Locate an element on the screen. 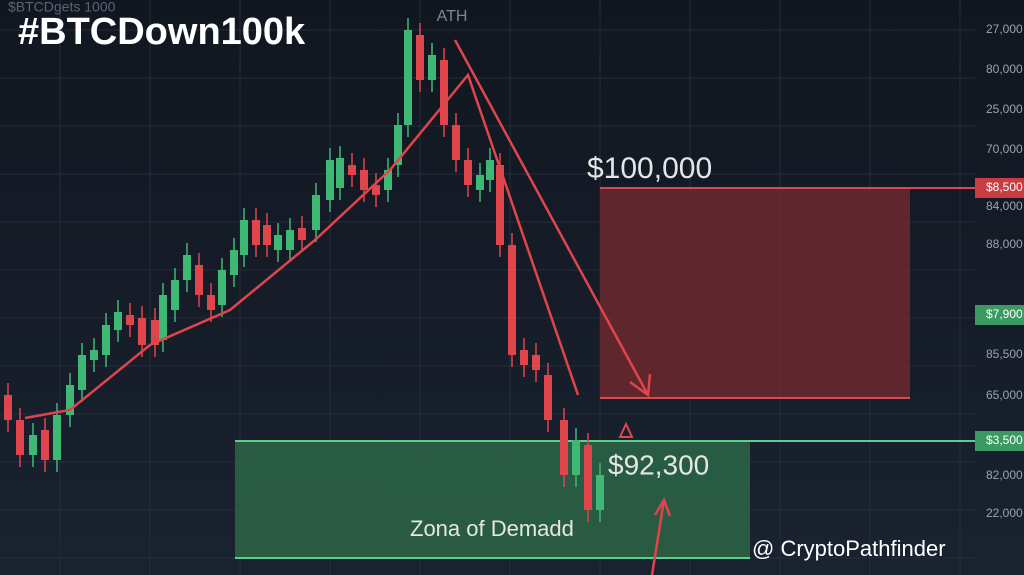 This screenshot has width=1024, height=575. green-tag-lower is located at coordinates (999, 441).